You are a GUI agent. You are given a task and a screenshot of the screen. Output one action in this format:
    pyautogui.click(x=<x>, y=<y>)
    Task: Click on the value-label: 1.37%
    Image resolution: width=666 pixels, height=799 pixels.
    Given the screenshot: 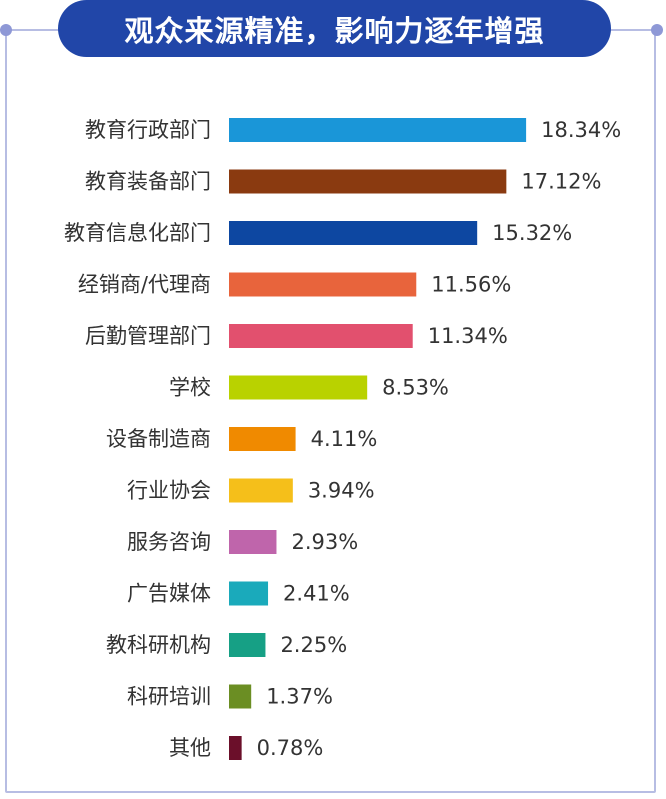 What is the action you would take?
    pyautogui.click(x=299, y=697)
    